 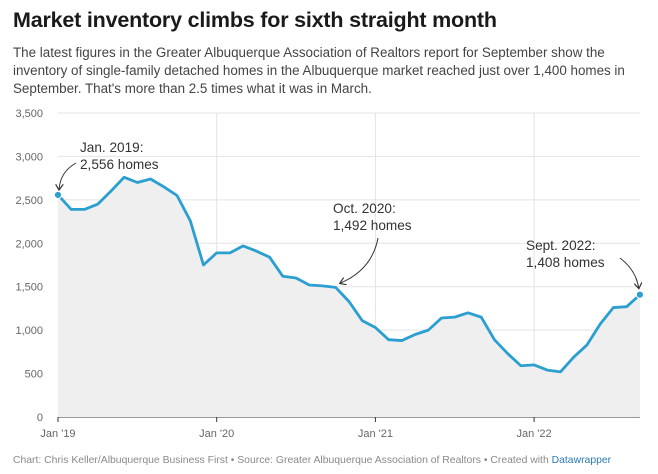 What do you see at coordinates (561, 245) in the screenshot?
I see `annotation-label: Sept. 2022:` at bounding box center [561, 245].